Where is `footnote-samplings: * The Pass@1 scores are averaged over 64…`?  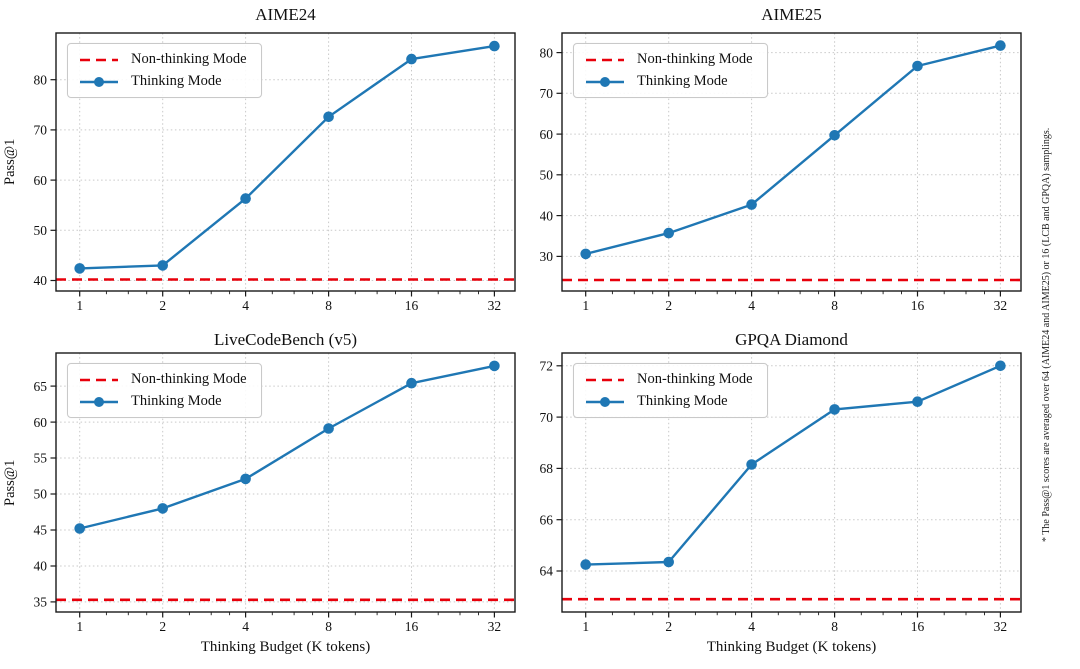 footnote-samplings: * The Pass@1 scores are averaged over 64… is located at coordinates (1046, 334).